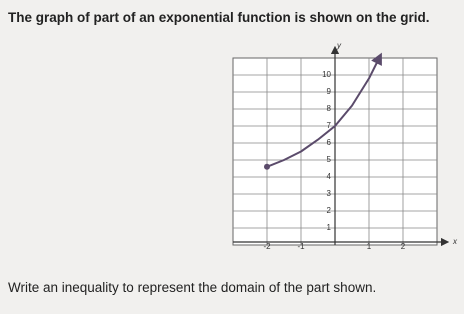 The image size is (464, 314). I want to click on x-tick-label: 1, so click(369, 246).